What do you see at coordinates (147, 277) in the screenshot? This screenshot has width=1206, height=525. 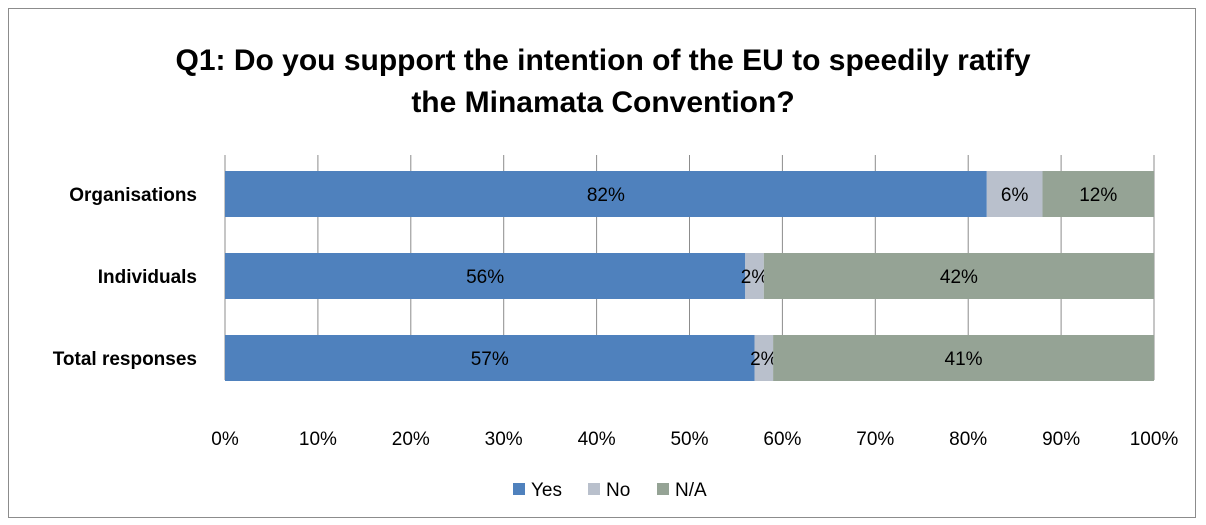 I see `category-label: Individuals` at bounding box center [147, 277].